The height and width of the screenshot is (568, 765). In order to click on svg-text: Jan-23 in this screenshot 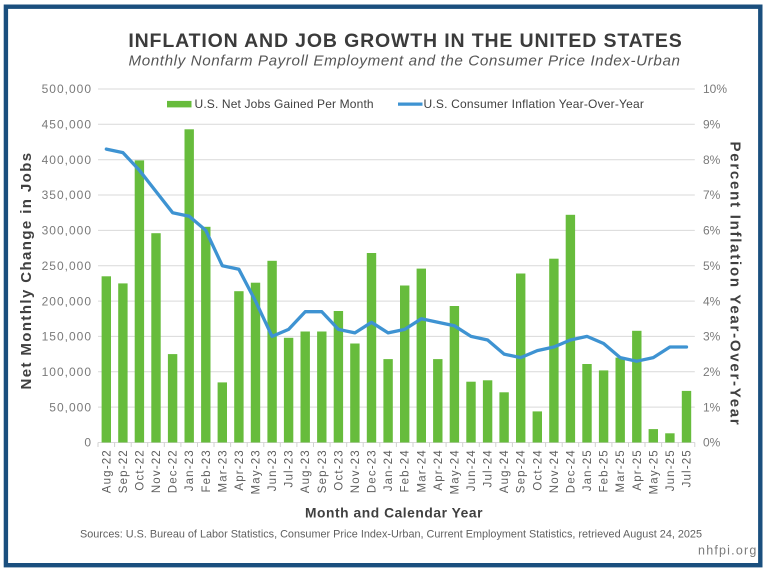, I will do `click(190, 470)`.